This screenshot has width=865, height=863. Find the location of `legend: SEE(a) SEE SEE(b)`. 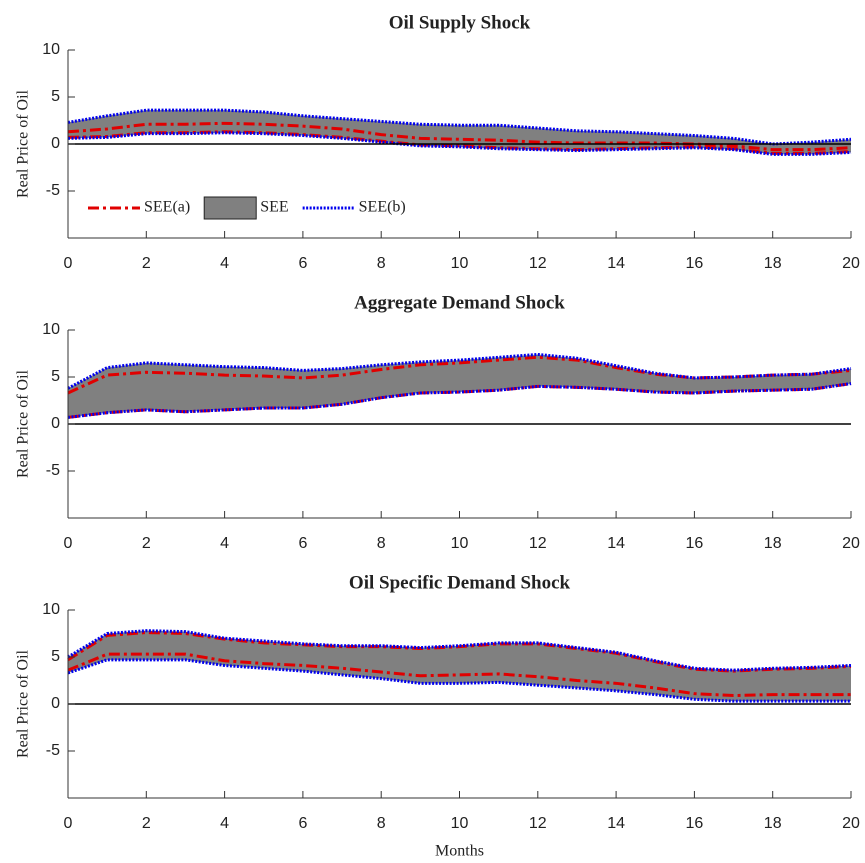

legend: SEE(a) SEE SEE(b) is located at coordinates (247, 208).